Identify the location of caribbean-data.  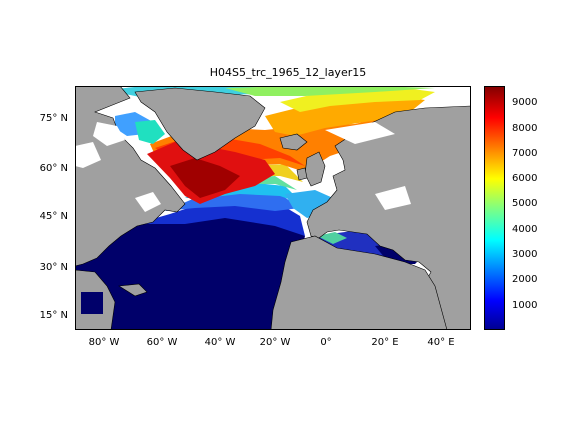
(118, 311).